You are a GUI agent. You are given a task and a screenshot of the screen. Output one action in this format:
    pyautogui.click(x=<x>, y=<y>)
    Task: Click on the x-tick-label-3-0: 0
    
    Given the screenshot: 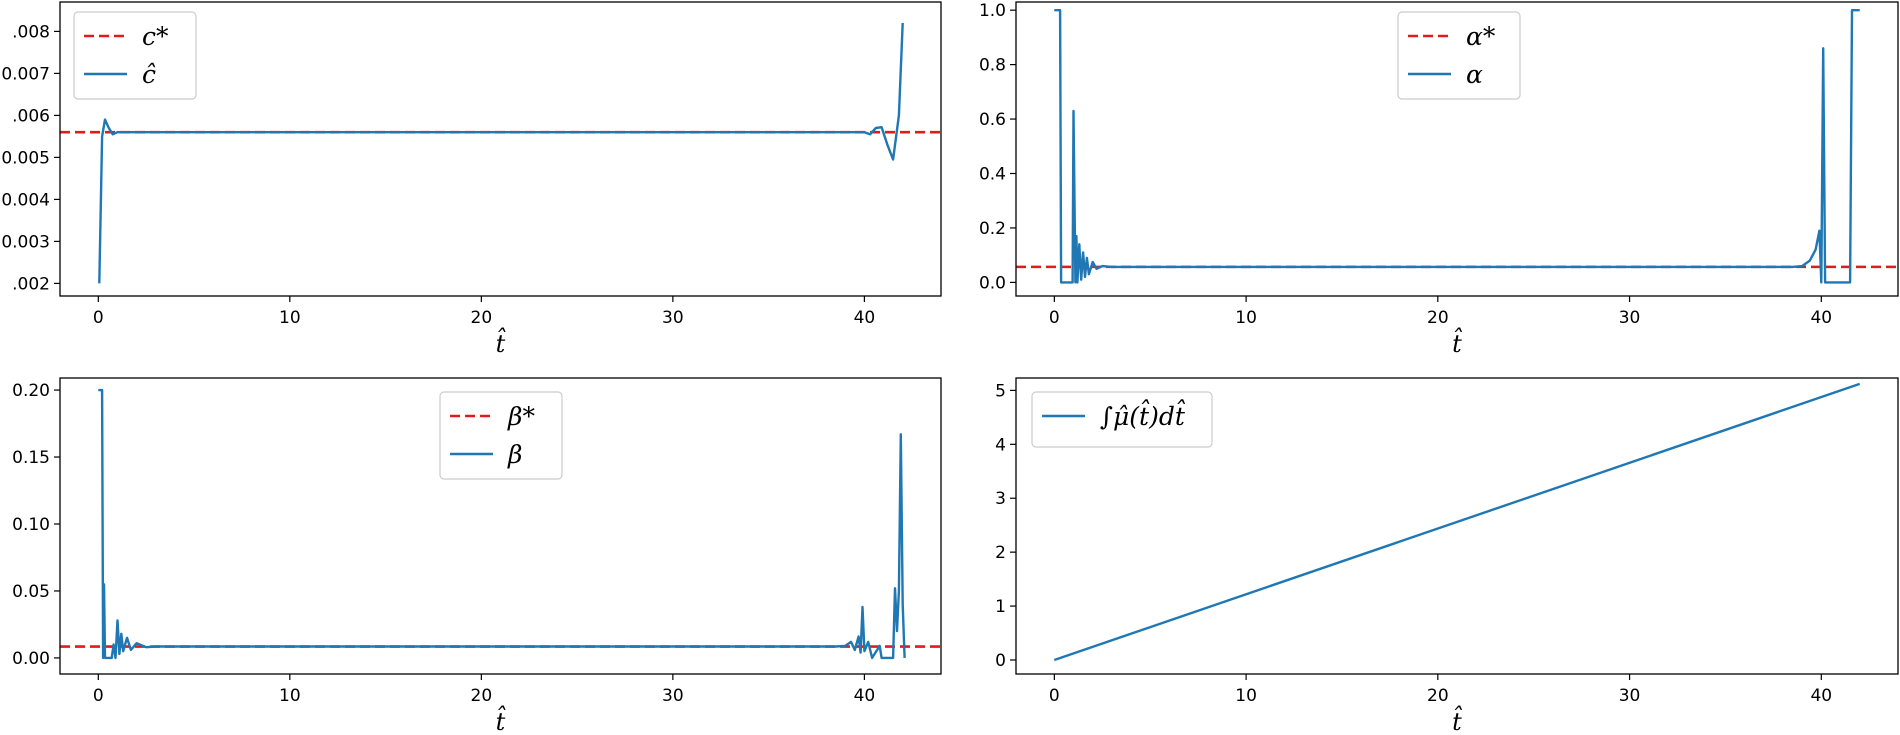 What is the action you would take?
    pyautogui.click(x=98, y=696)
    